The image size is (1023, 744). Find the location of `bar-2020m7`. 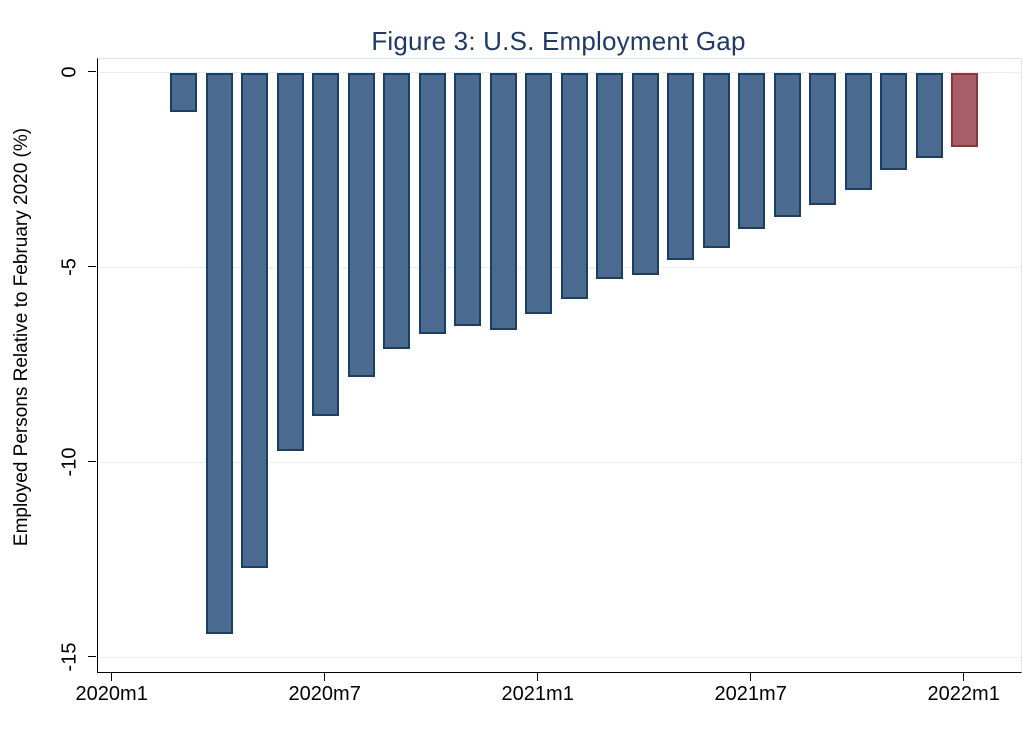

bar-2020m7 is located at coordinates (326, 244).